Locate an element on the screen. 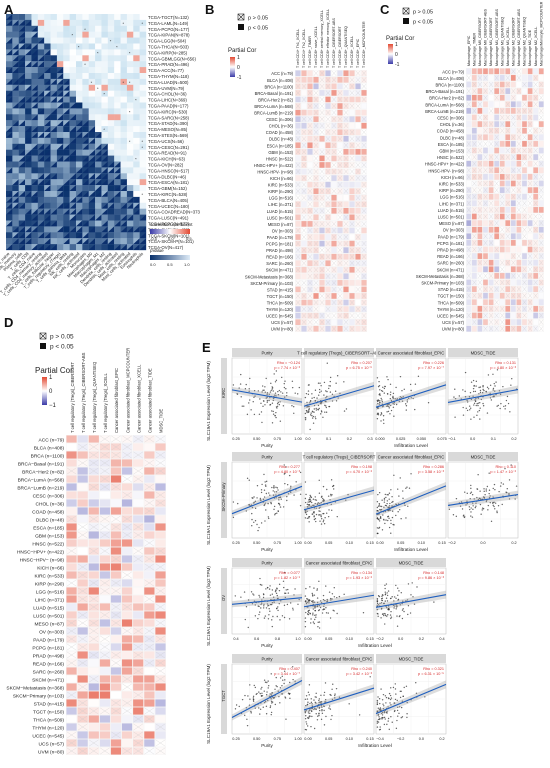 Image resolution: width=550 pixels, height=768 pixels. row-label: TCGA-PAAD(N=177) is located at coordinates (168, 106).